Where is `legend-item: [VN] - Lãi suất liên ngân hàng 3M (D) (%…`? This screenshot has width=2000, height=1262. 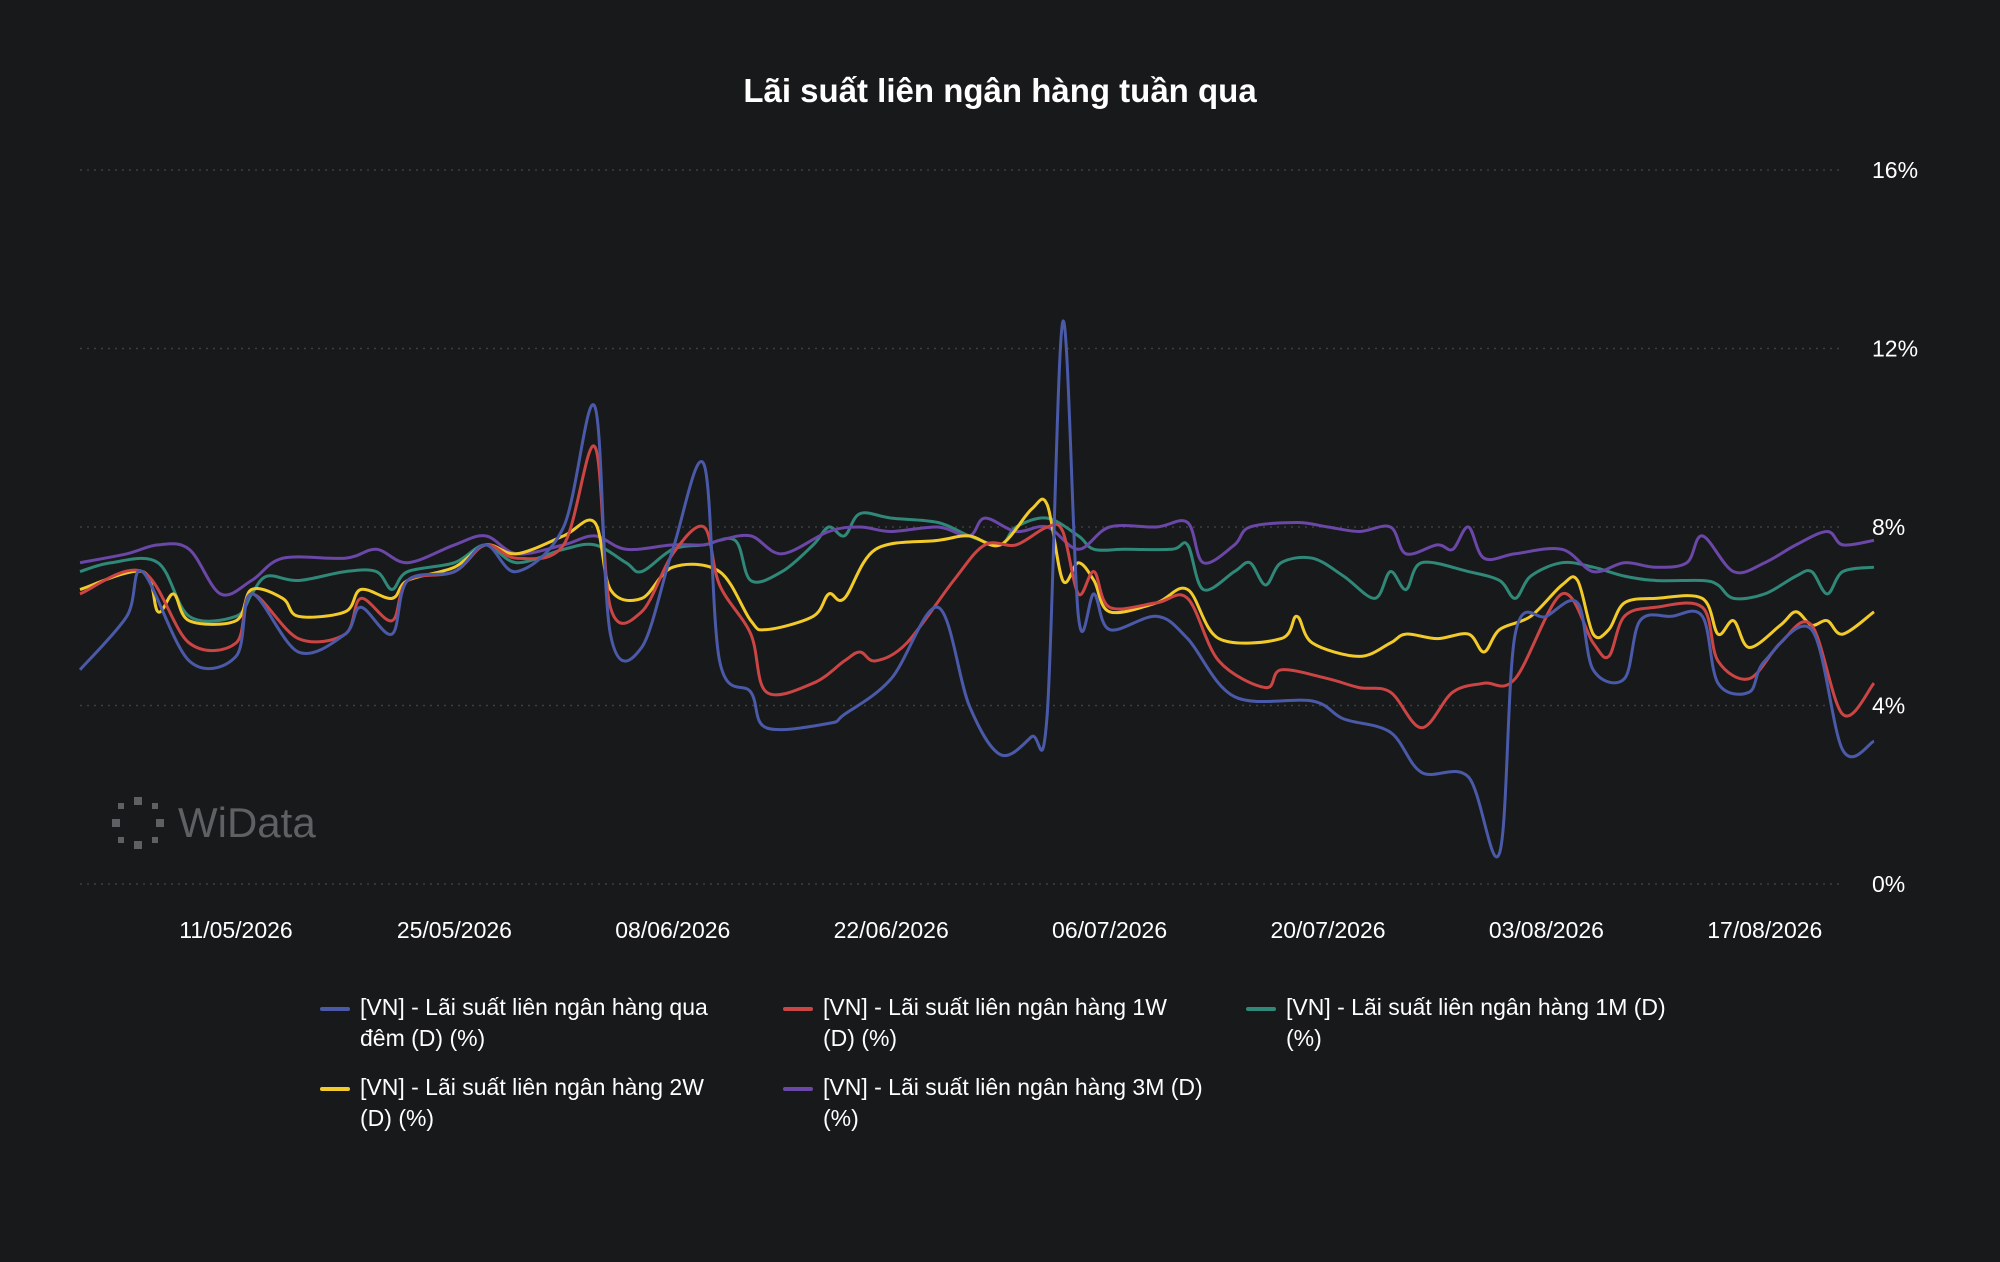
legend-item: [VN] - Lãi suất liên ngân hàng 3M (D) (%… is located at coordinates (1014, 1103).